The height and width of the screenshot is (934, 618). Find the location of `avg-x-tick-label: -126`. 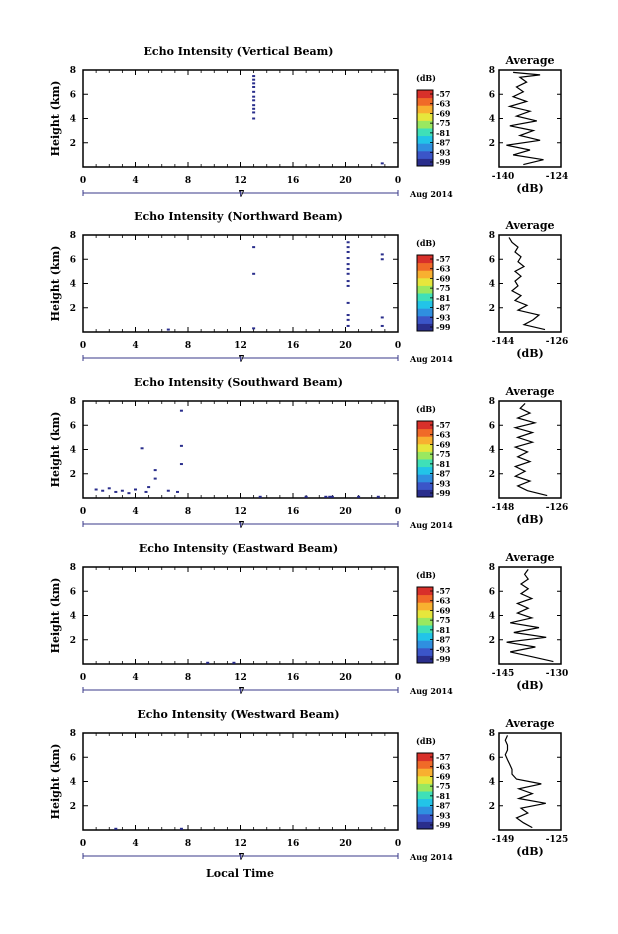

avg-x-tick-label: -126 is located at coordinates (557, 508).